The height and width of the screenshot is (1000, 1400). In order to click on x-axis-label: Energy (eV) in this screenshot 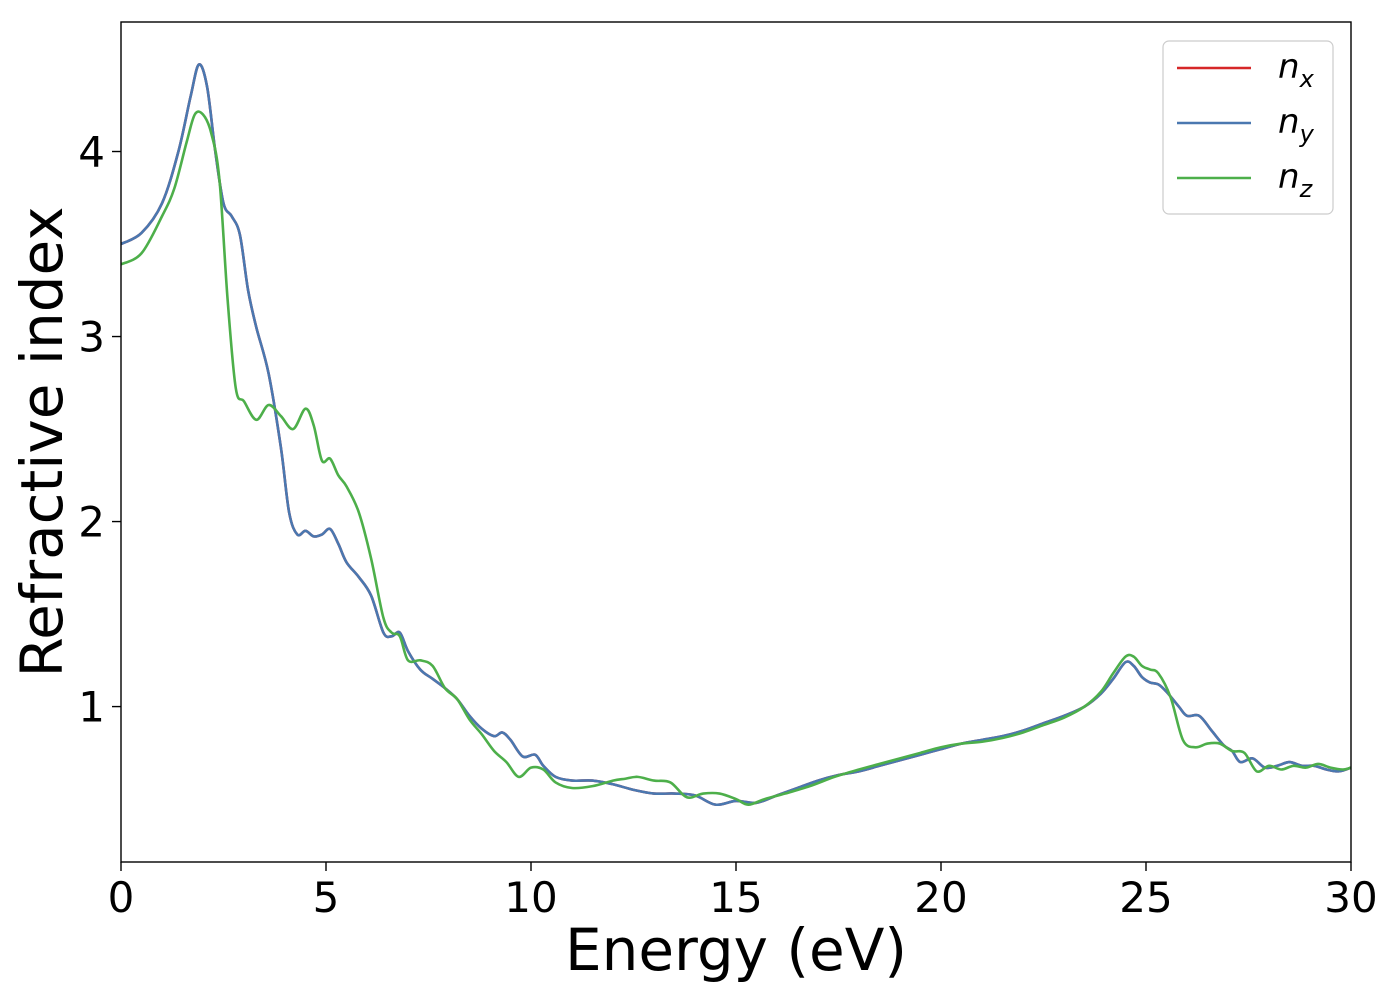, I will do `click(736, 950)`.